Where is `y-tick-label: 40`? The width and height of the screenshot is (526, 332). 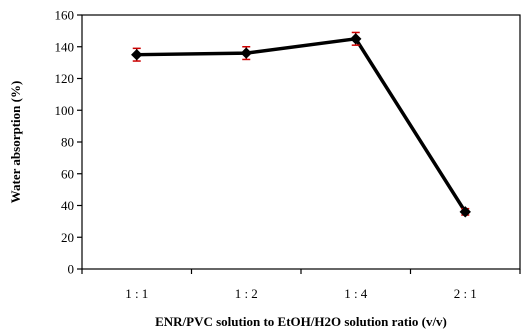 y-tick-label: 40 is located at coordinates (67, 205).